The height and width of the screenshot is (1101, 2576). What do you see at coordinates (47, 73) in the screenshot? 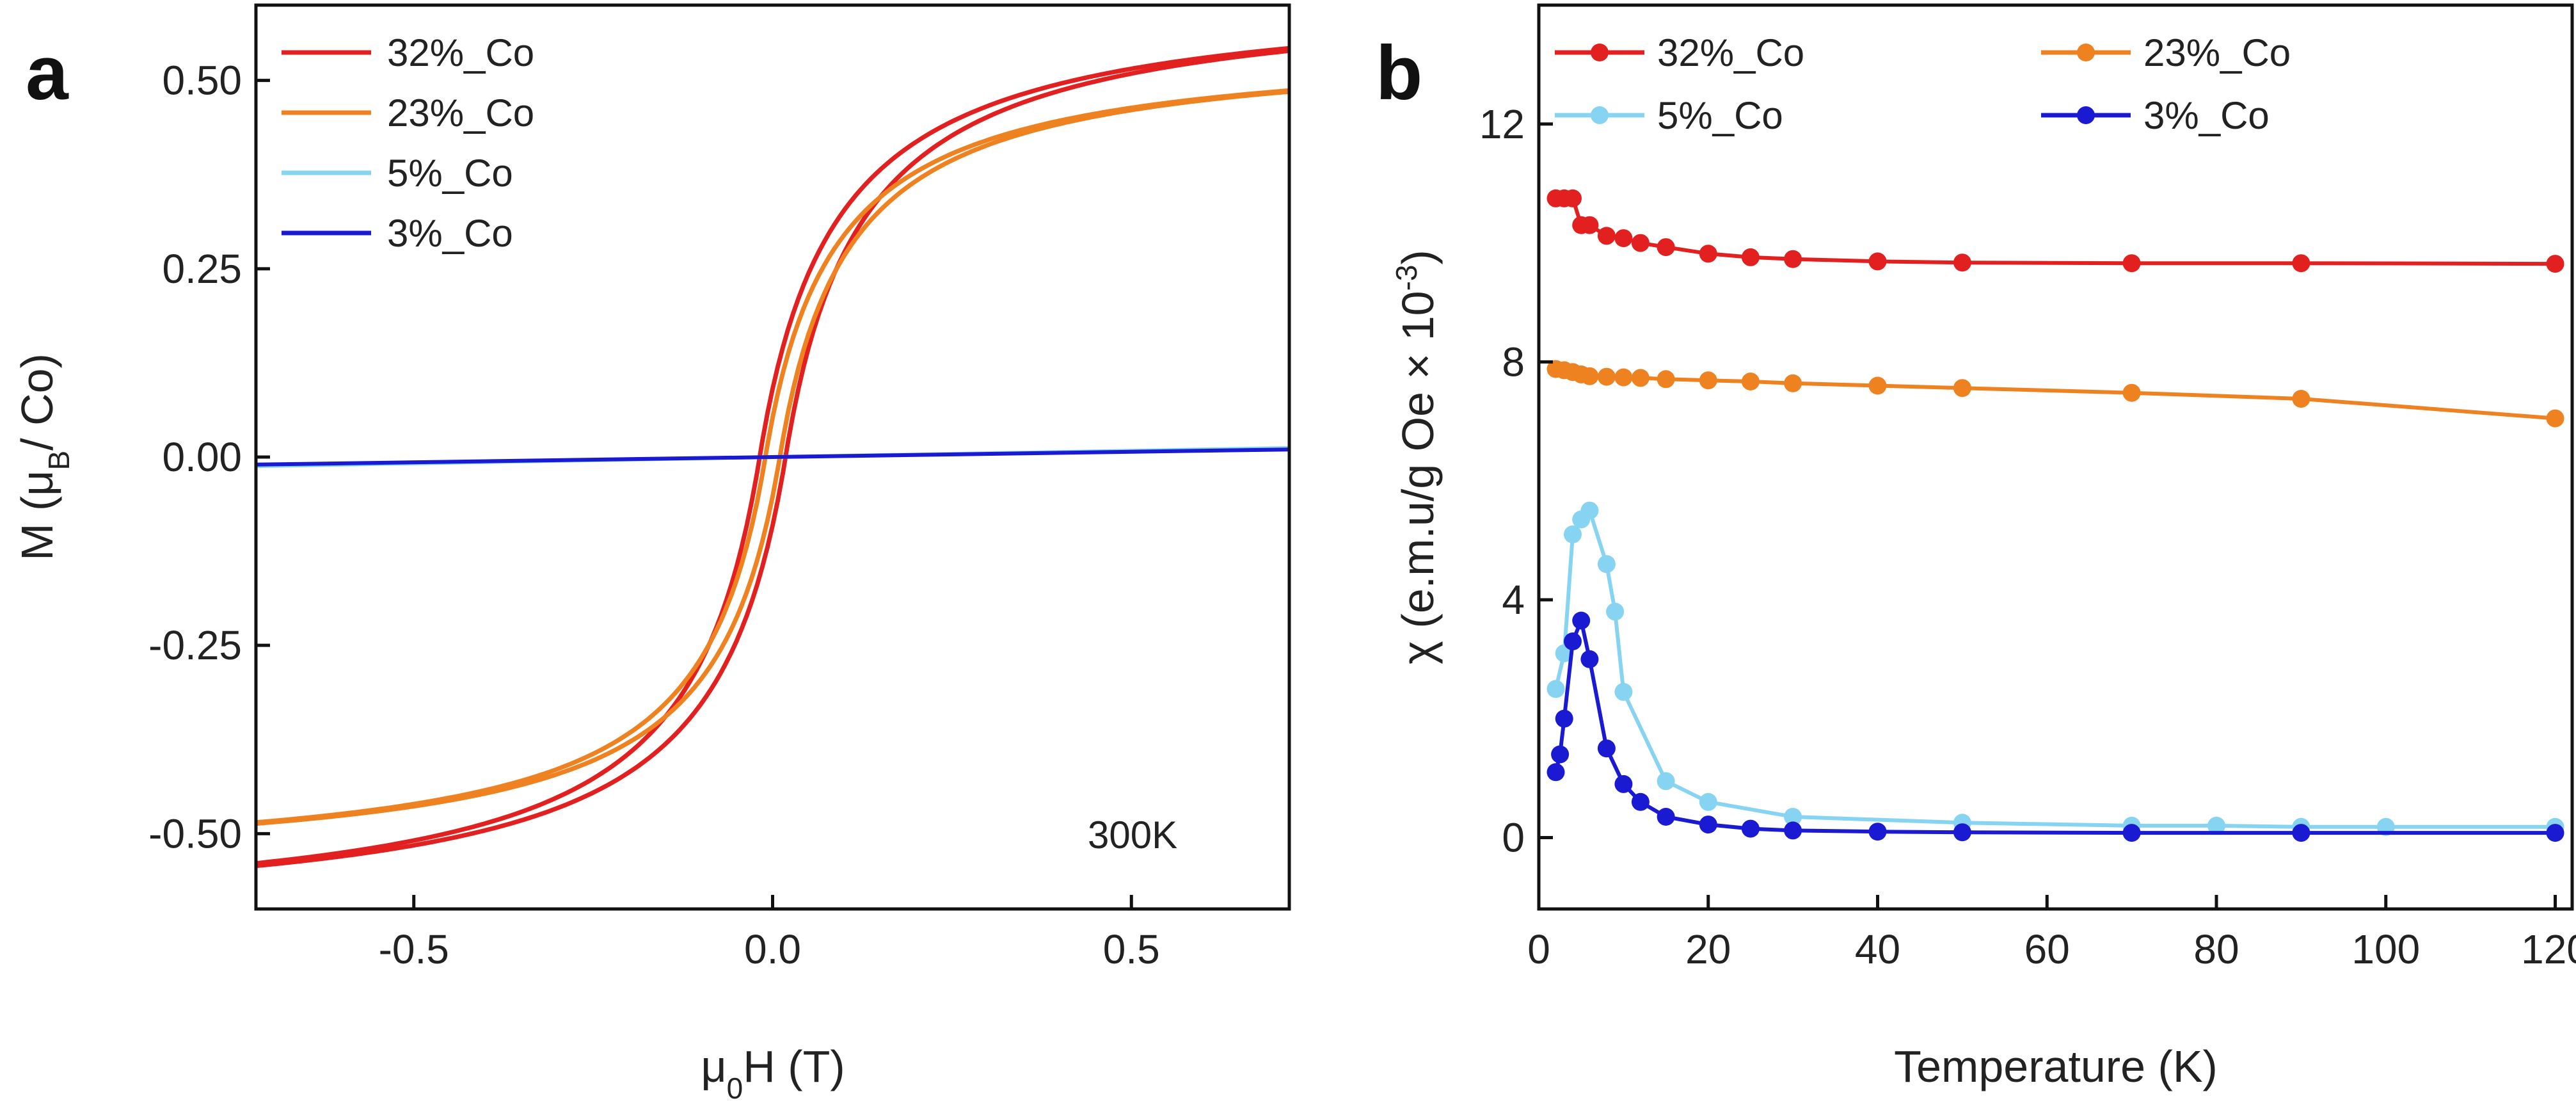
I see `panel-a-letter: a` at bounding box center [47, 73].